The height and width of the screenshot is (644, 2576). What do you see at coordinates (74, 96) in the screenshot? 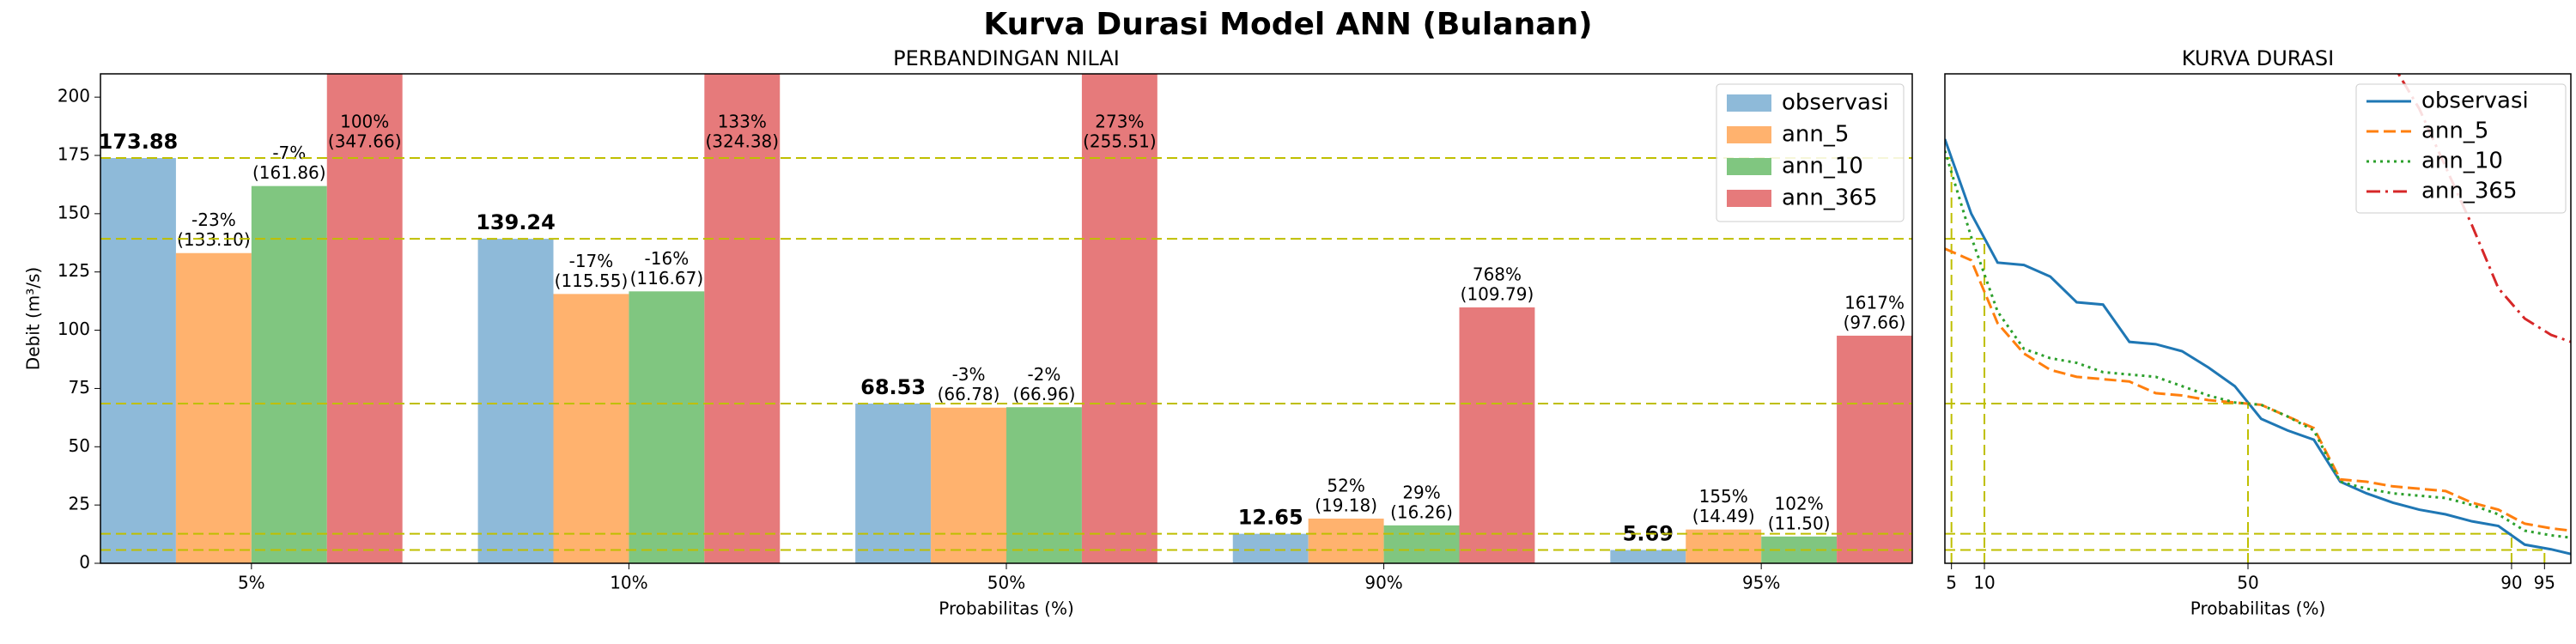
I see `y-tick-label: 200` at bounding box center [74, 96].